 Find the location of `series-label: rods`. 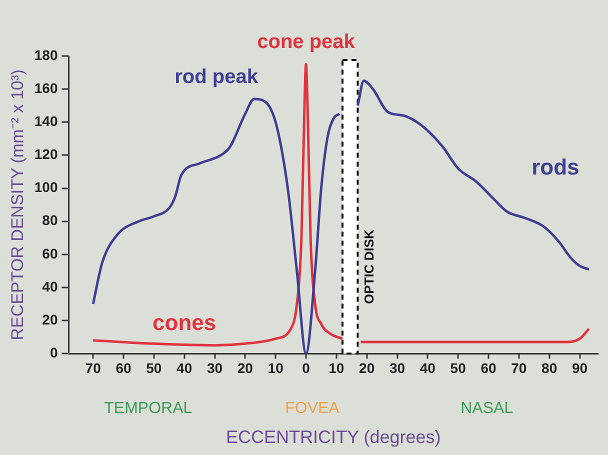

series-label: rods is located at coordinates (556, 167).